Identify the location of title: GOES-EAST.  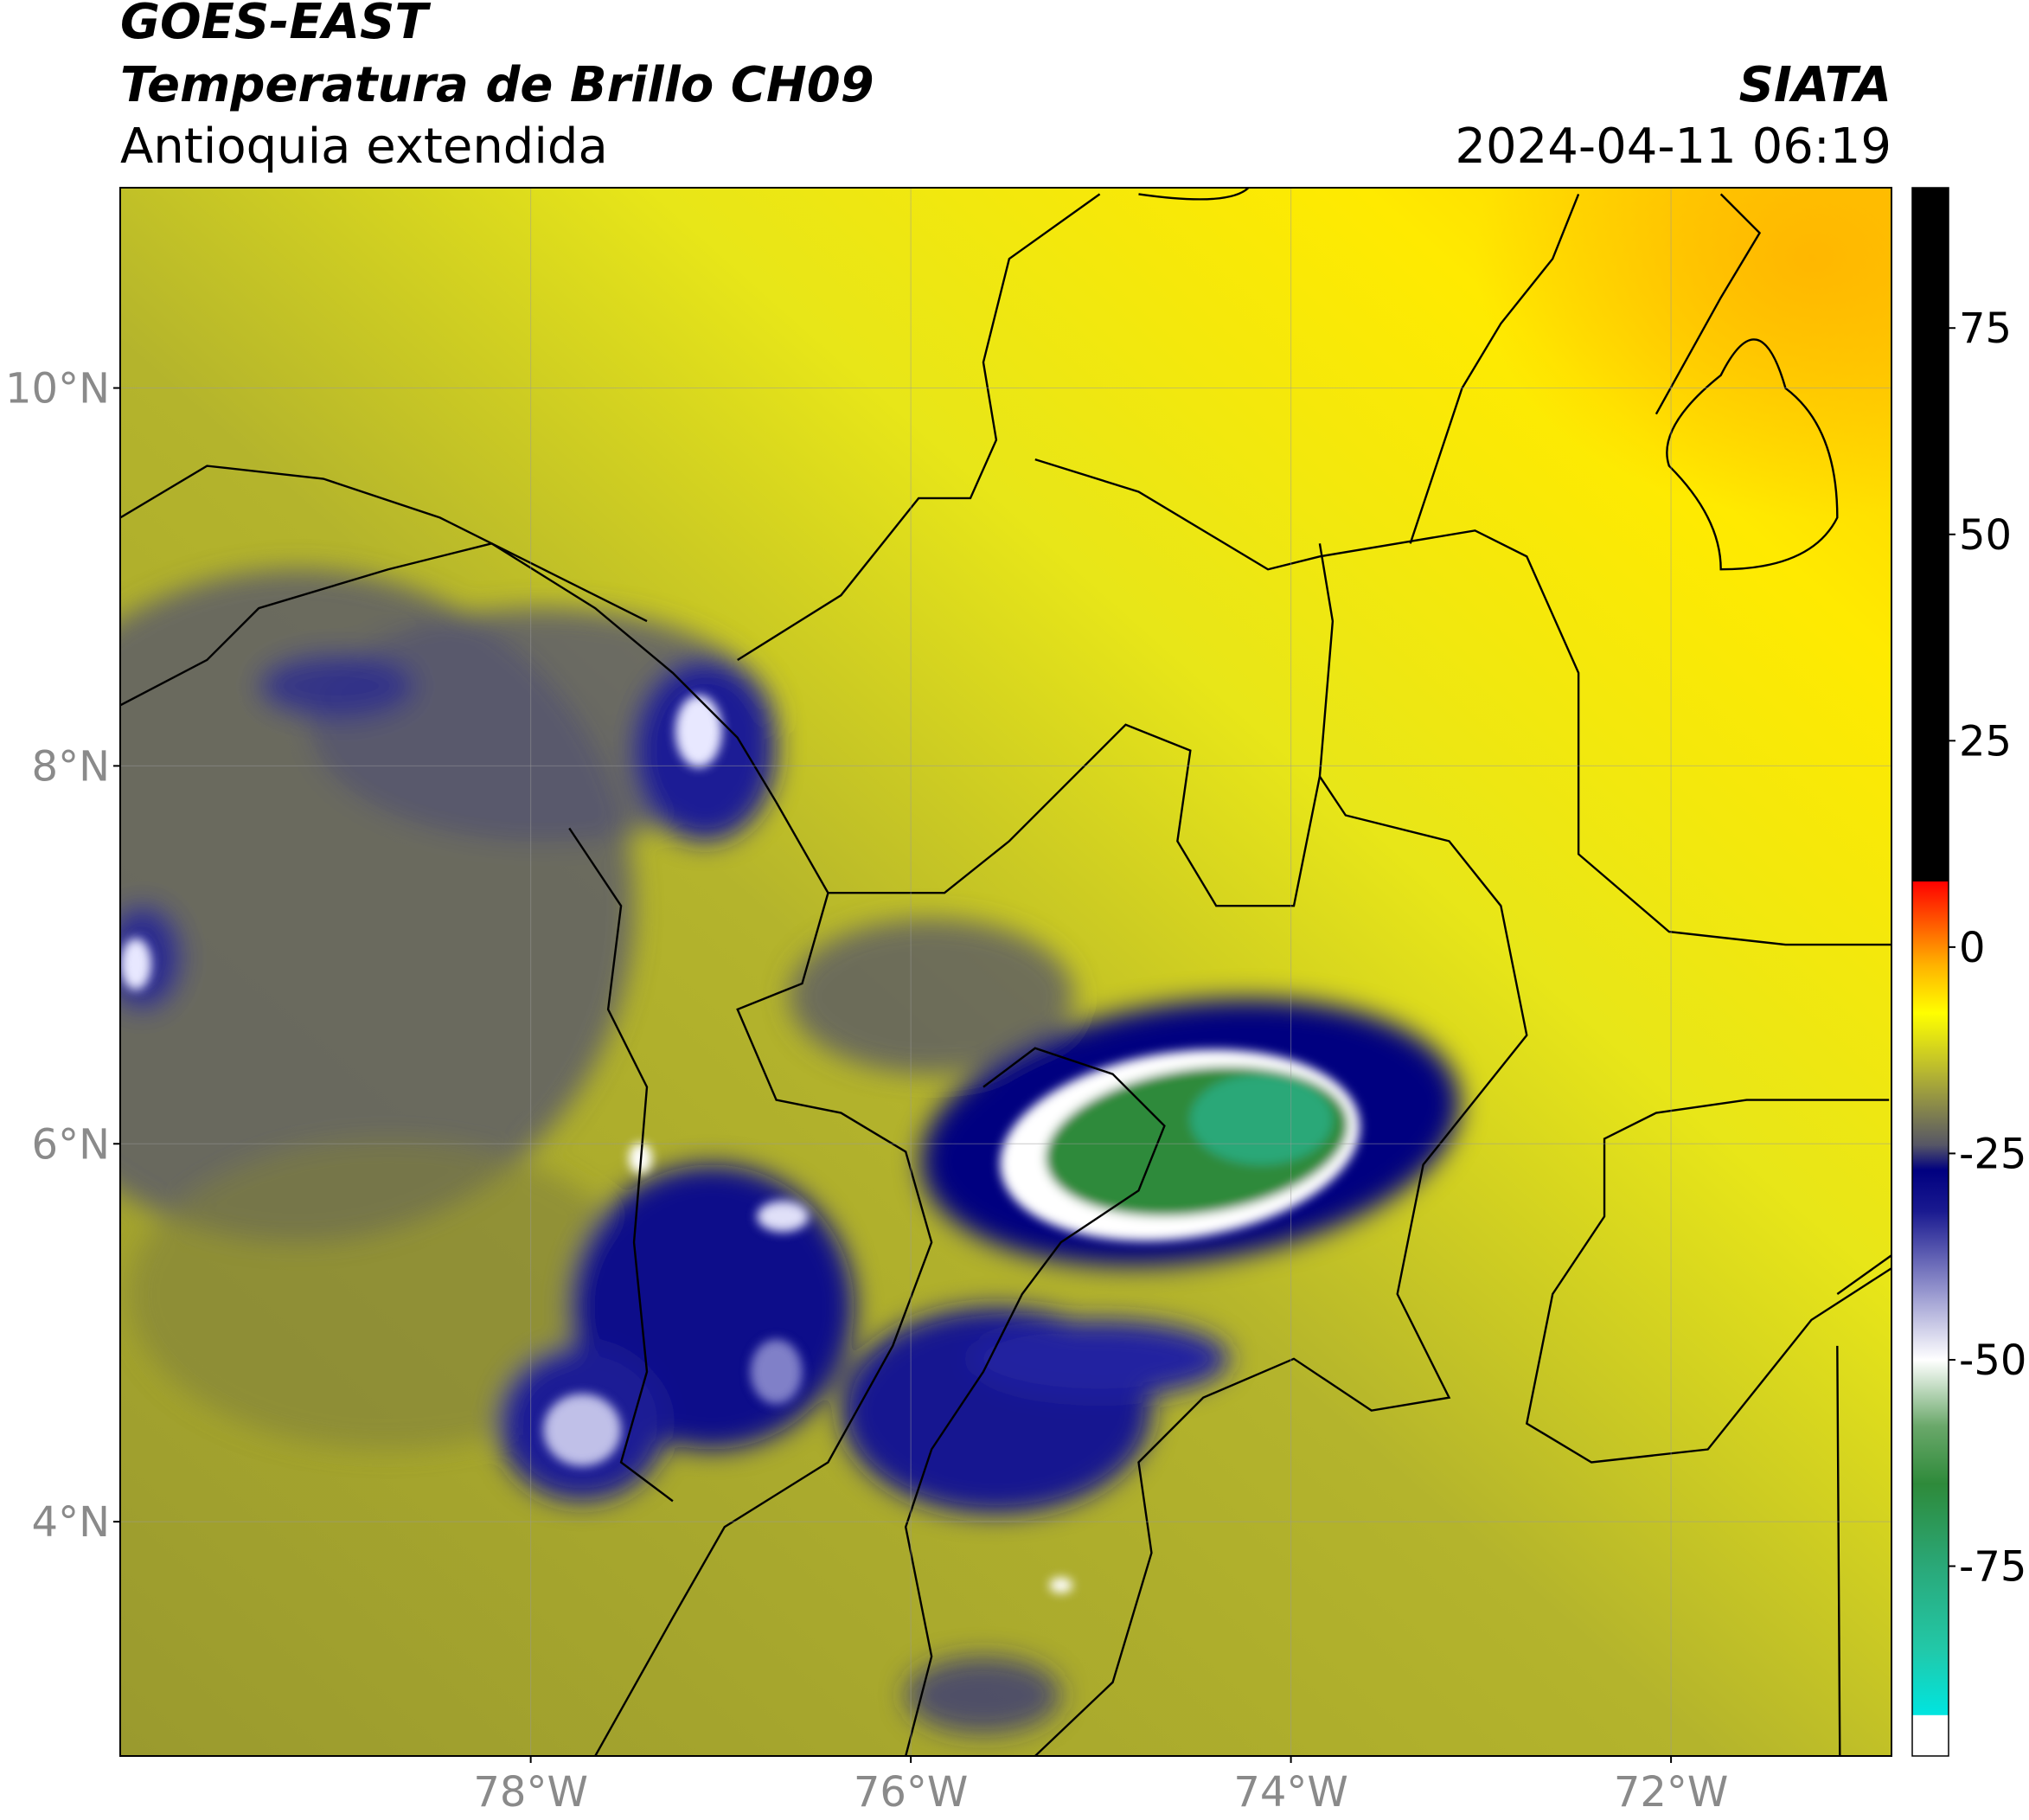
(275, 25).